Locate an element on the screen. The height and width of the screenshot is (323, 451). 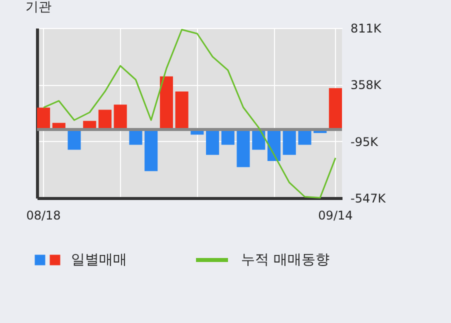
chart-title: 기관 is located at coordinates (39, 7).